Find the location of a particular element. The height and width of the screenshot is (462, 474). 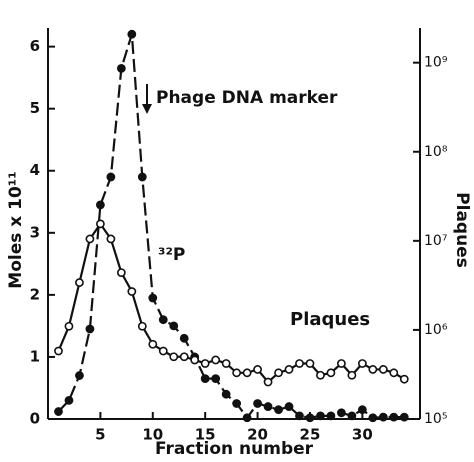

x-tick-label: 30 is located at coordinates (362, 435).